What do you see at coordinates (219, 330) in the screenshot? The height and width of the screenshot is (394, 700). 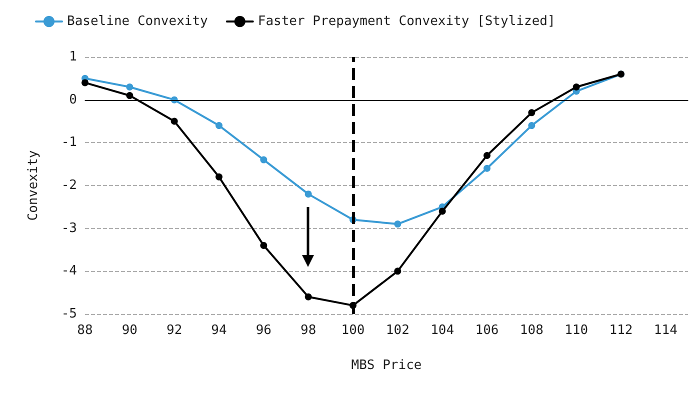 I see `x-tick-label: 94` at bounding box center [219, 330].